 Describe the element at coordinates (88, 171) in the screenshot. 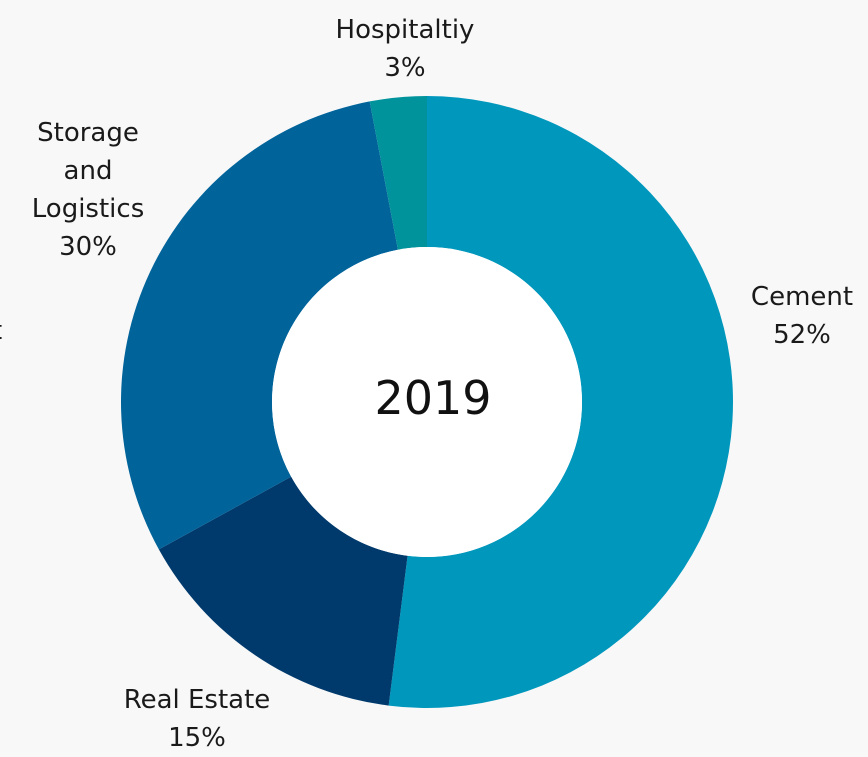

I see `category-name: Storage and Logistics` at that location.